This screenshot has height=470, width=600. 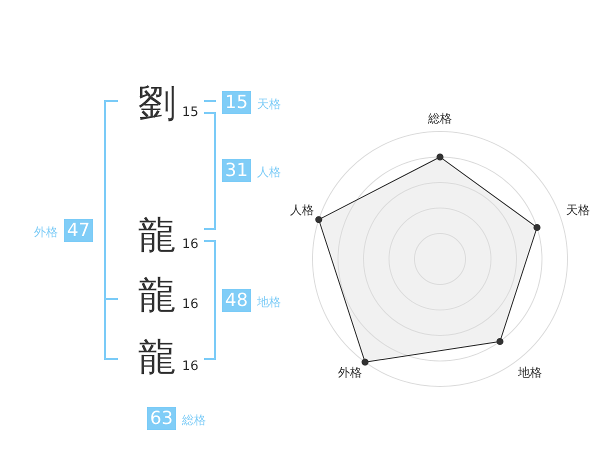 What do you see at coordinates (236, 300) in the screenshot?
I see `text: 48` at bounding box center [236, 300].